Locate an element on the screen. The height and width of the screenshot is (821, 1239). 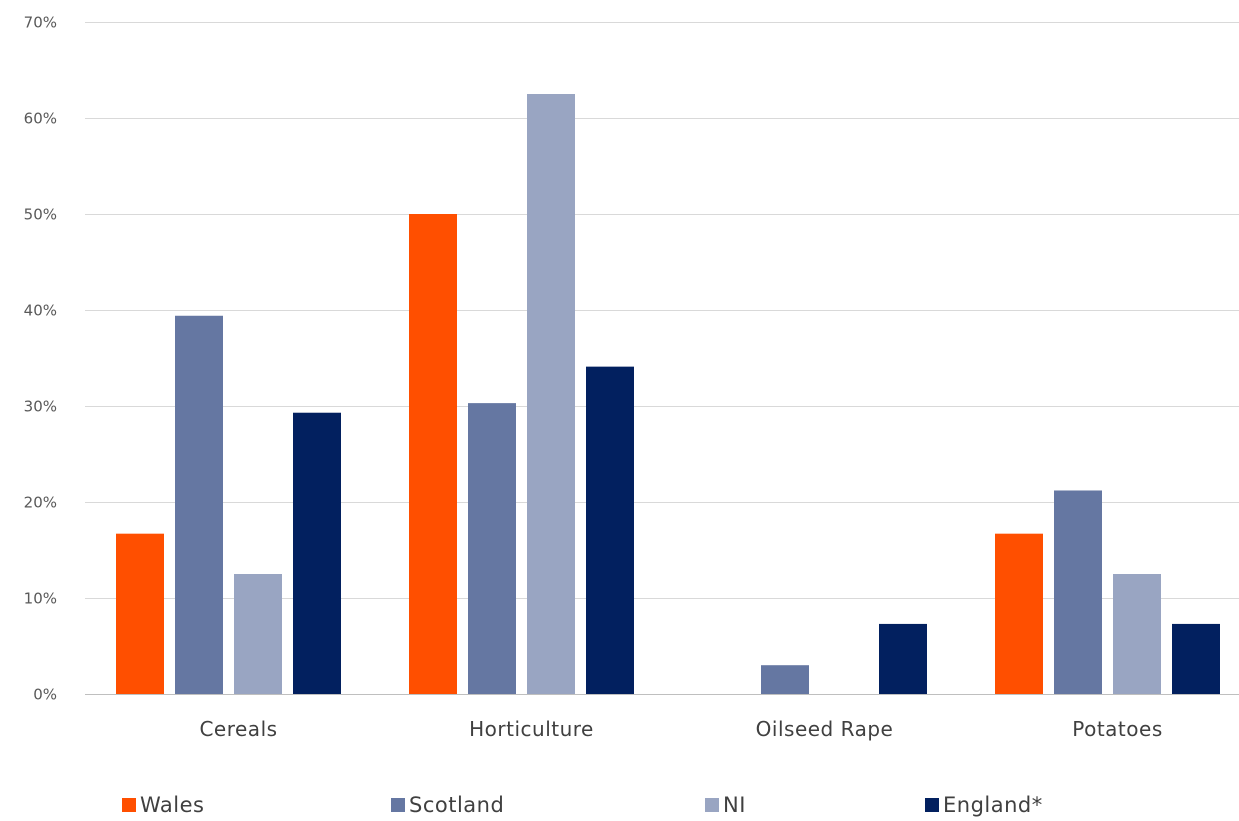
legend-label: Wales is located at coordinates (172, 805).